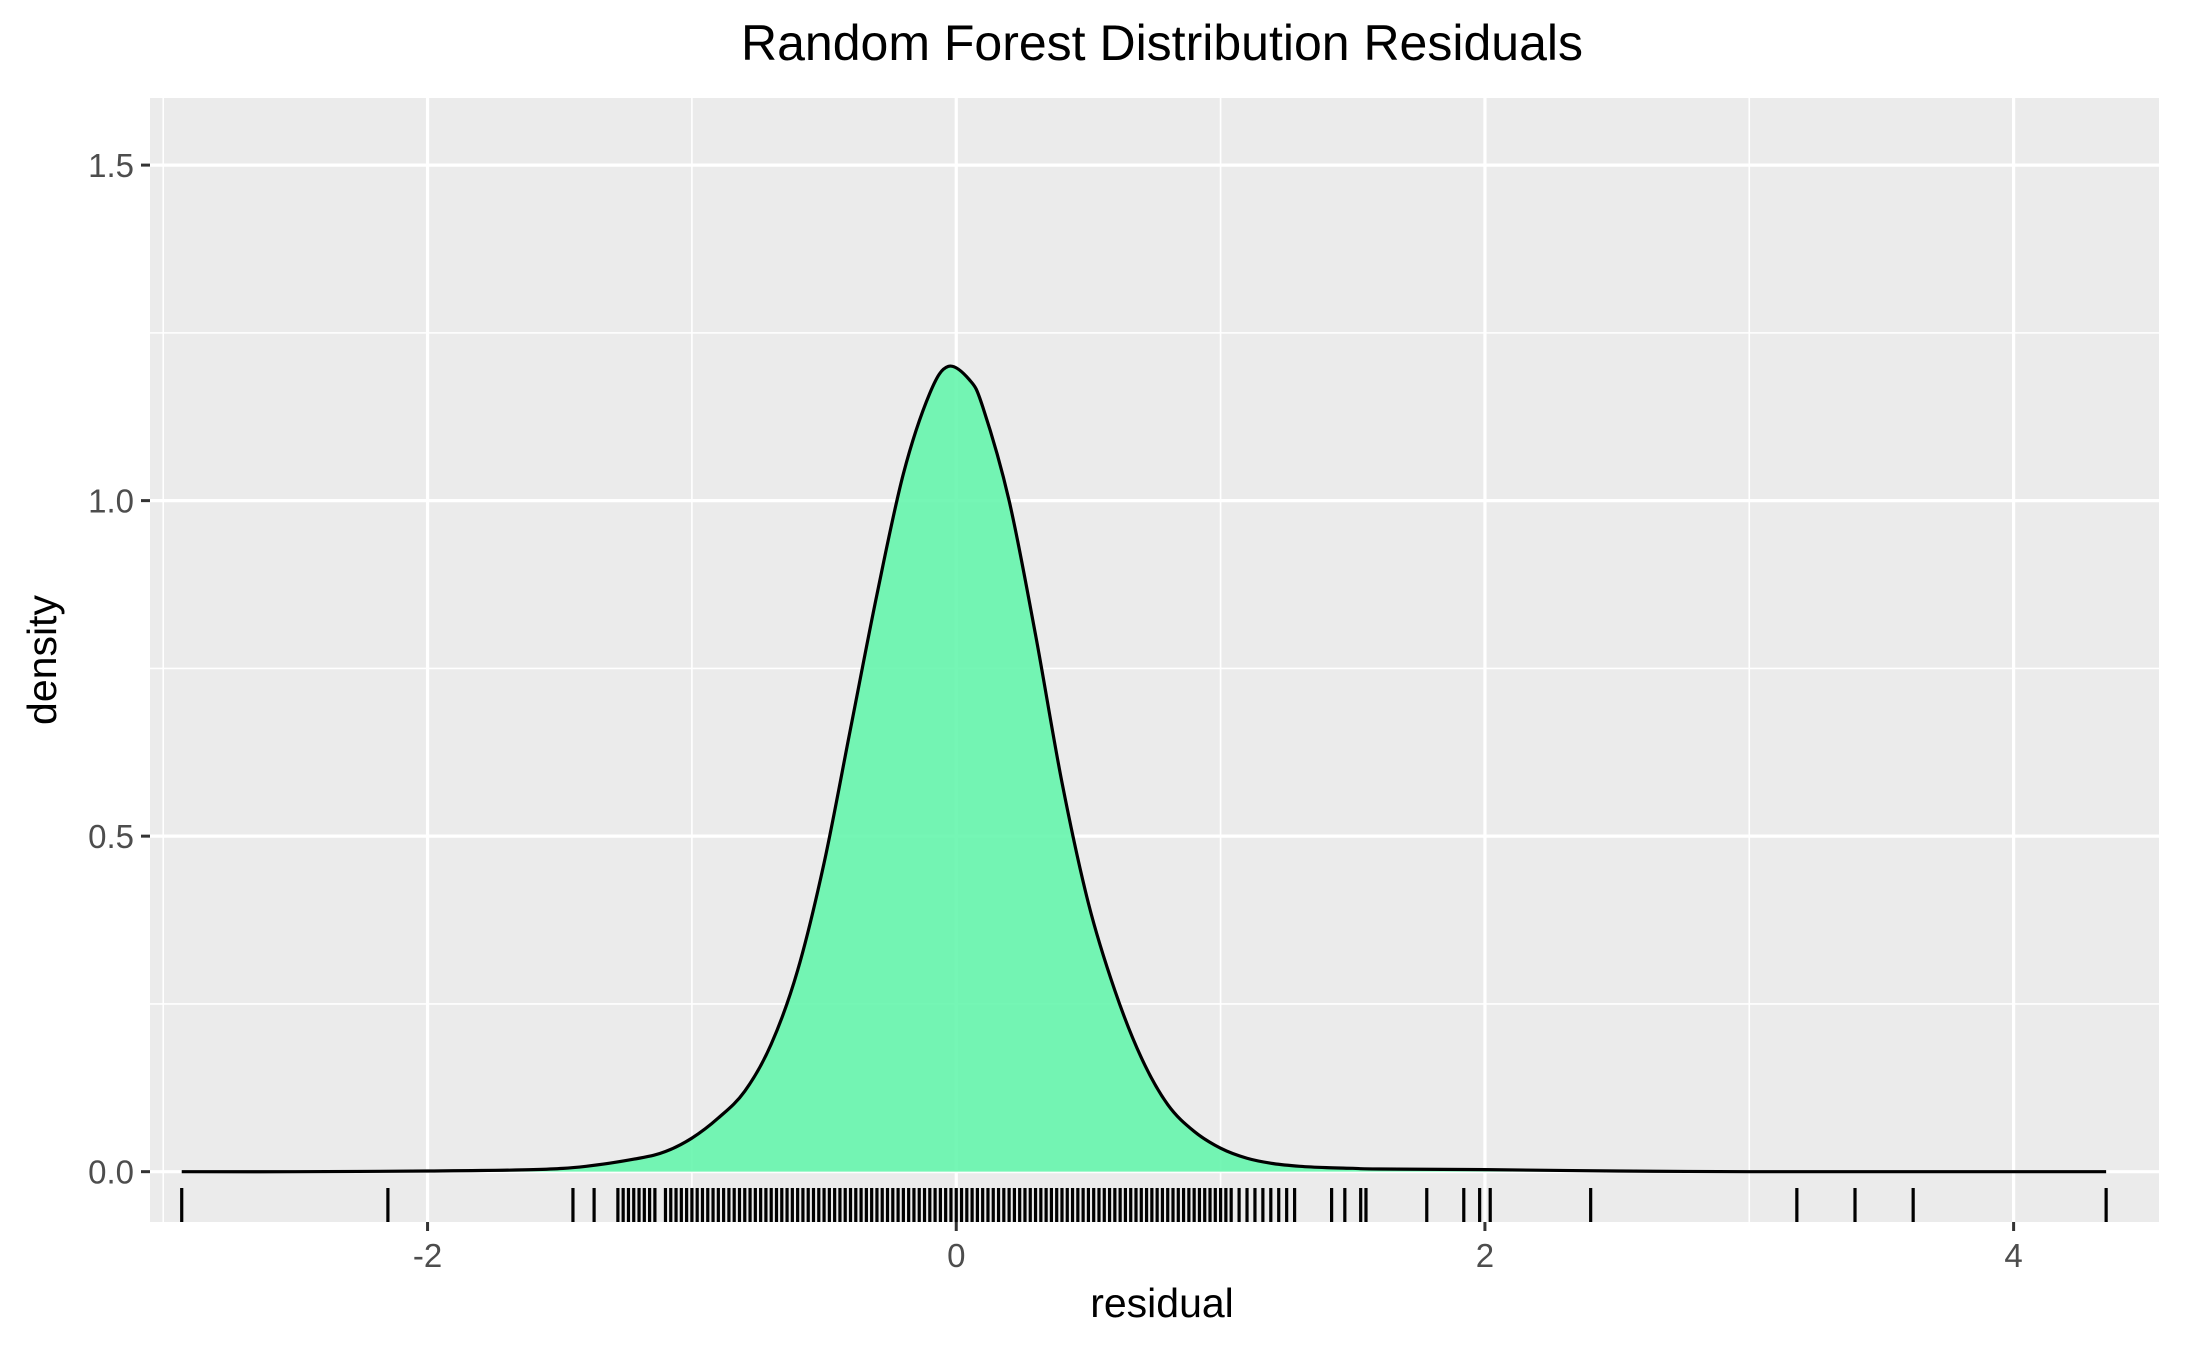 The image size is (2187, 1350). What do you see at coordinates (1485, 1255) in the screenshot?
I see `x-tick-label: 2` at bounding box center [1485, 1255].